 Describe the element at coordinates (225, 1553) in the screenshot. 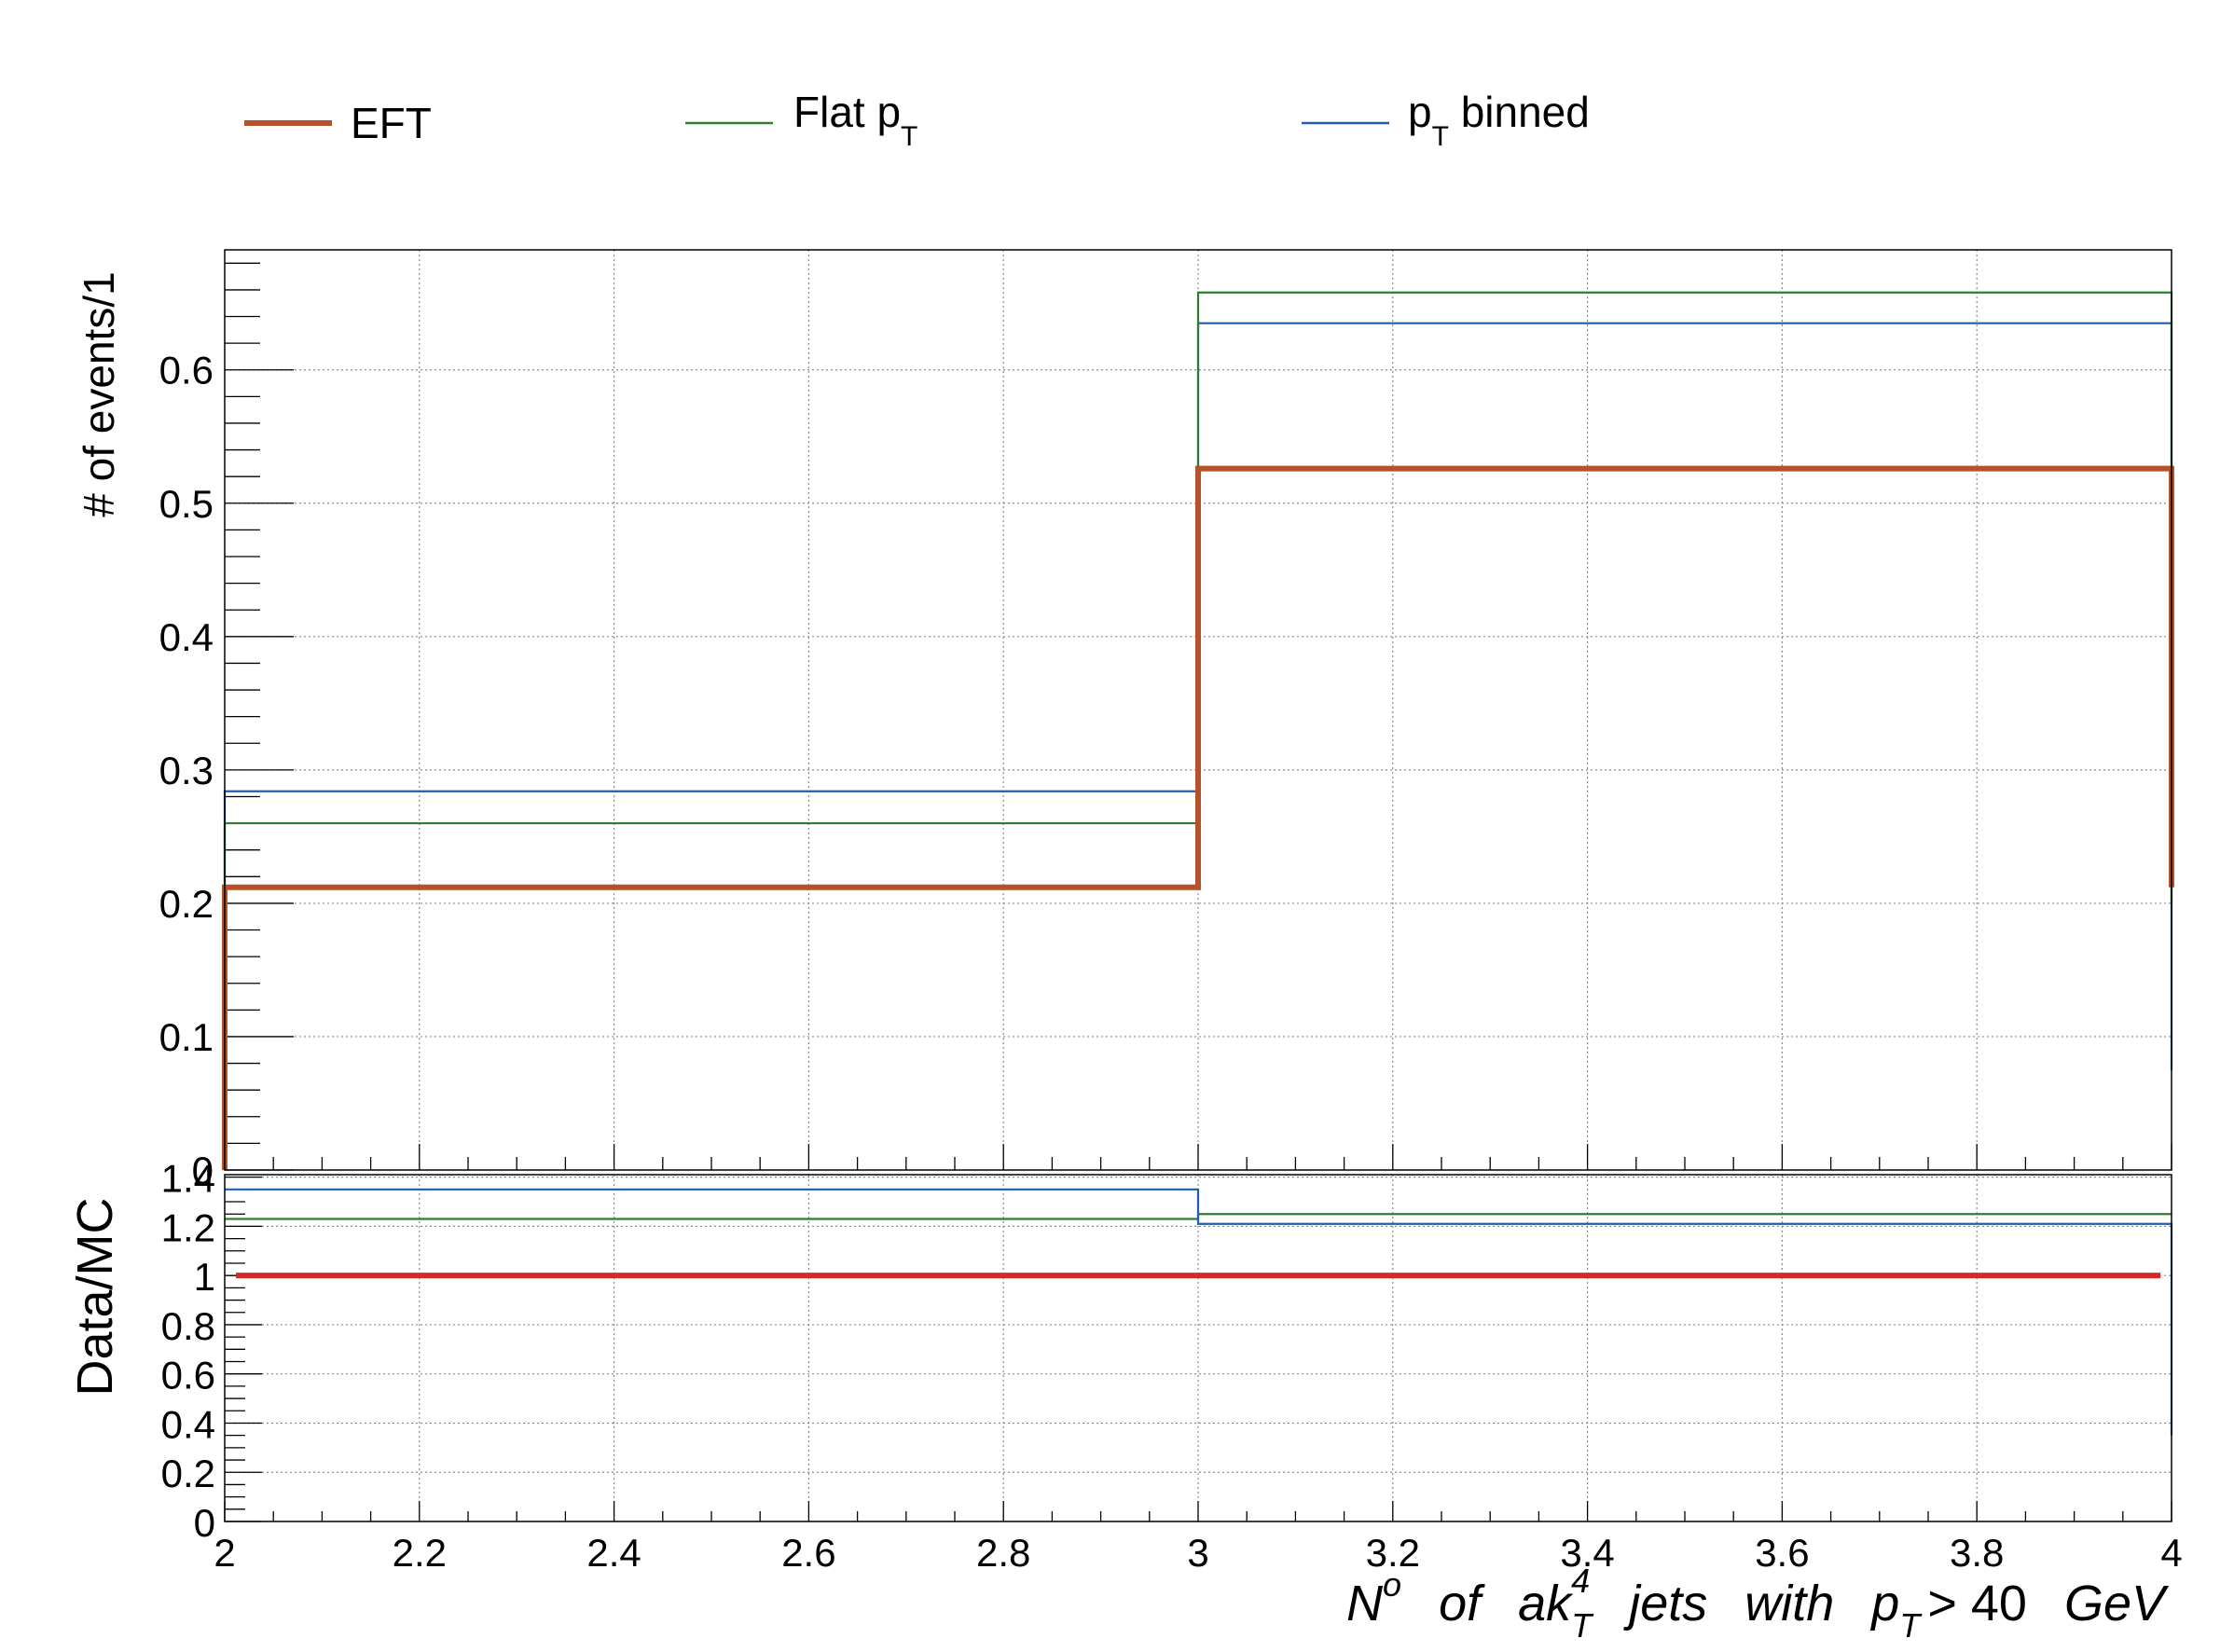

I see `x-tick-label: 2` at that location.